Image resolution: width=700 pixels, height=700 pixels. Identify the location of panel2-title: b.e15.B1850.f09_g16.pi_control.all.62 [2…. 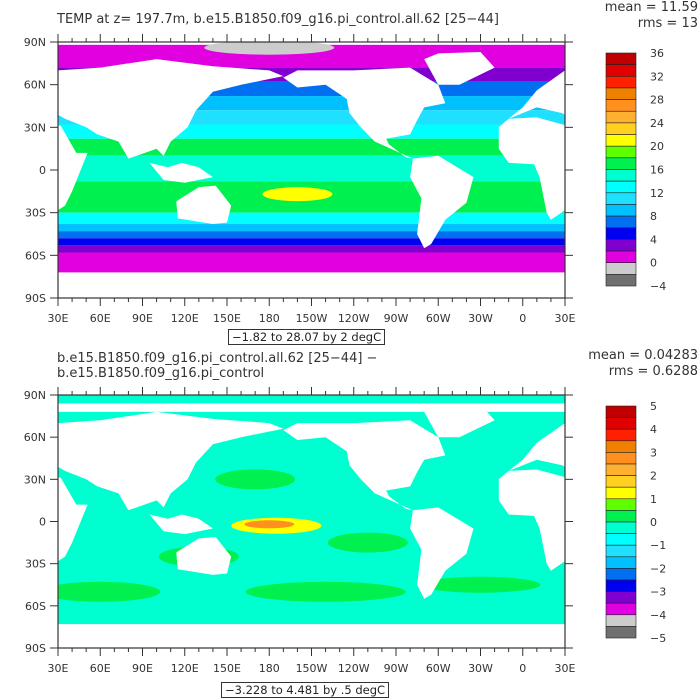
(217, 366).